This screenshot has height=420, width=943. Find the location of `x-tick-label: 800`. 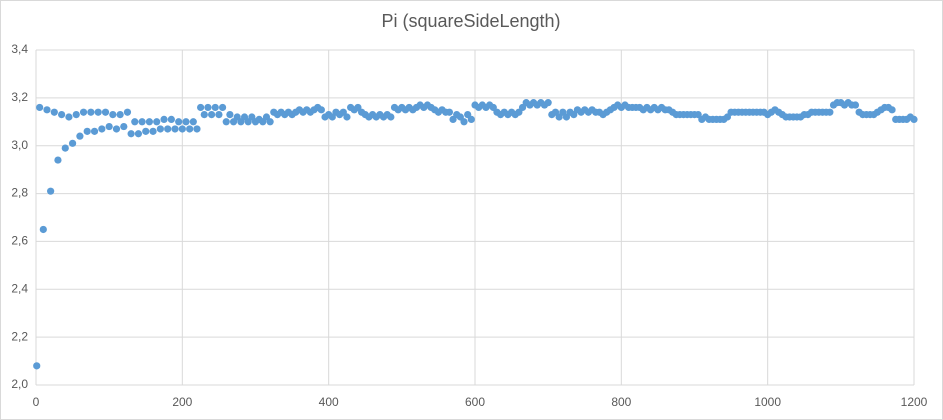

x-tick-label: 800 is located at coordinates (621, 402).